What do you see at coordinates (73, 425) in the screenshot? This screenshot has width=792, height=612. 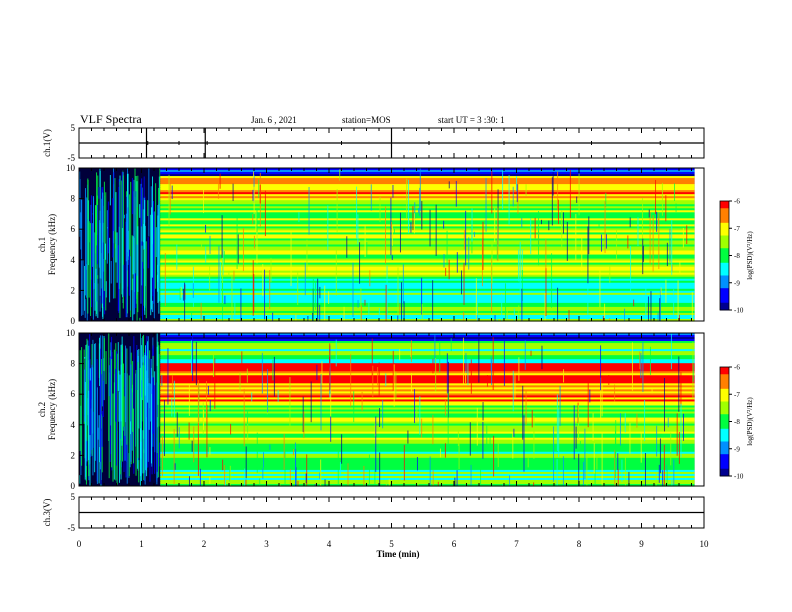 I see `y-tick-label: 4` at bounding box center [73, 425].